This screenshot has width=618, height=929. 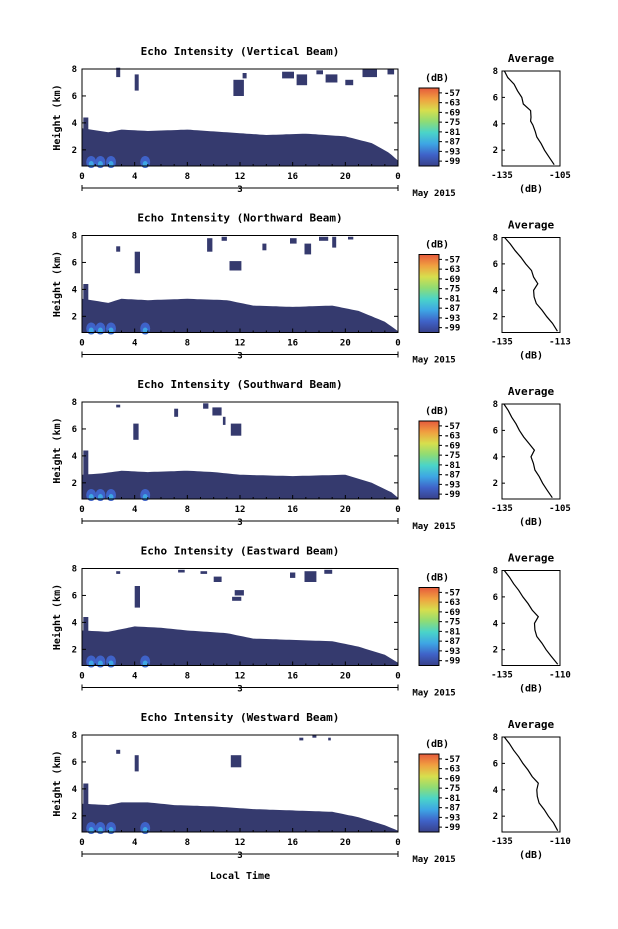 What do you see at coordinates (452, 818) in the screenshot?
I see `colorbar-tick-label: -93` at bounding box center [452, 818].